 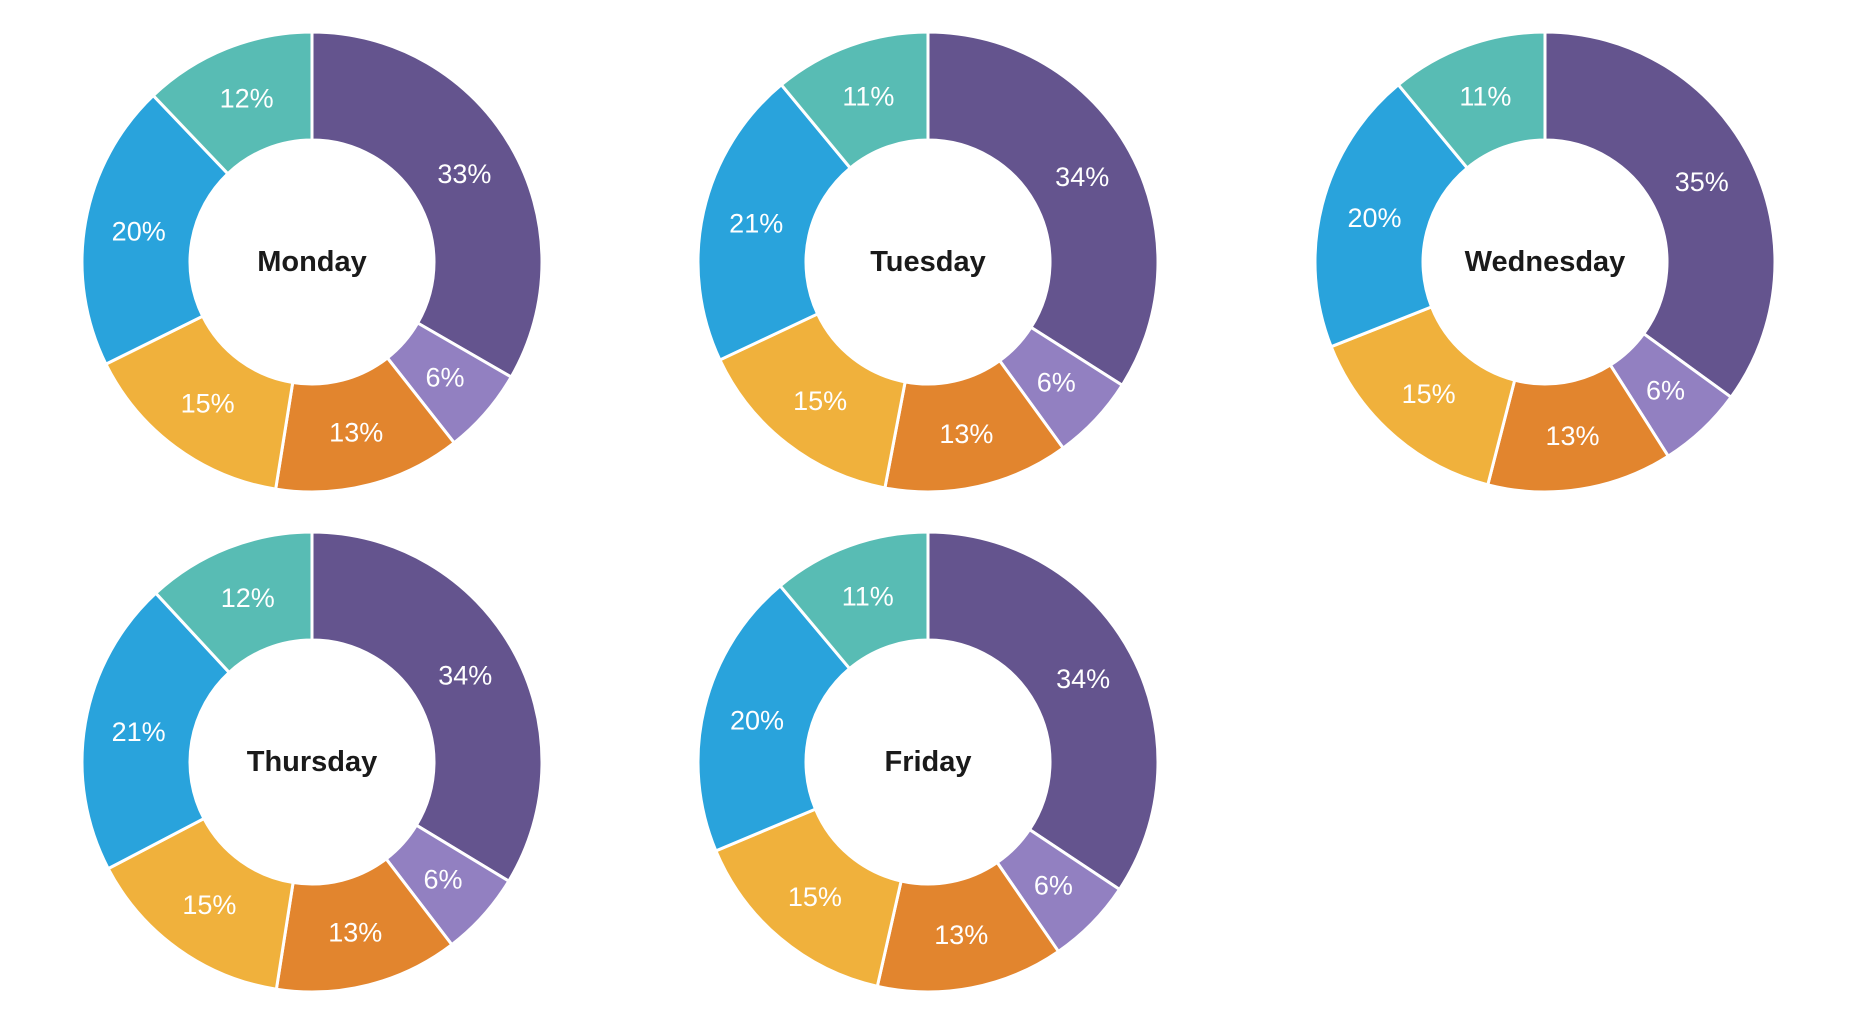 I want to click on chart-title: Wednesday, so click(x=1545, y=262).